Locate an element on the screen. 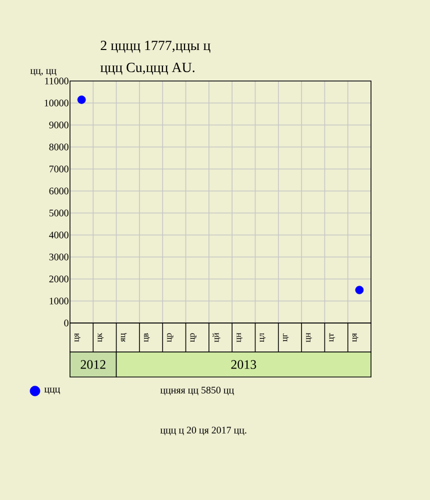 The height and width of the screenshot is (500, 430). text: ццняя цц 5850 цц is located at coordinates (197, 391).